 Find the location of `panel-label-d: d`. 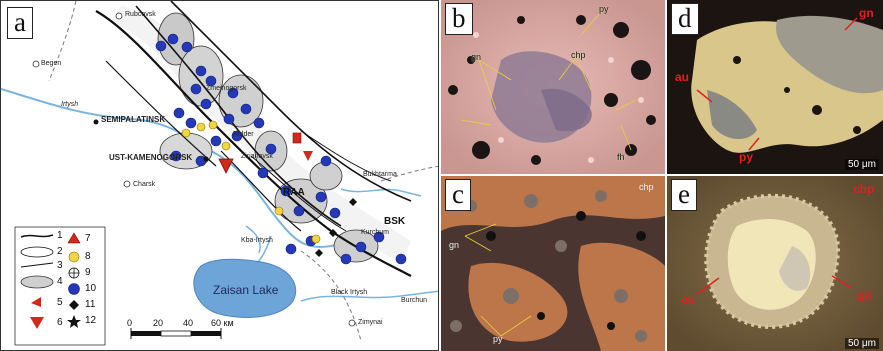

panel-label-d: d is located at coordinates (685, 19).